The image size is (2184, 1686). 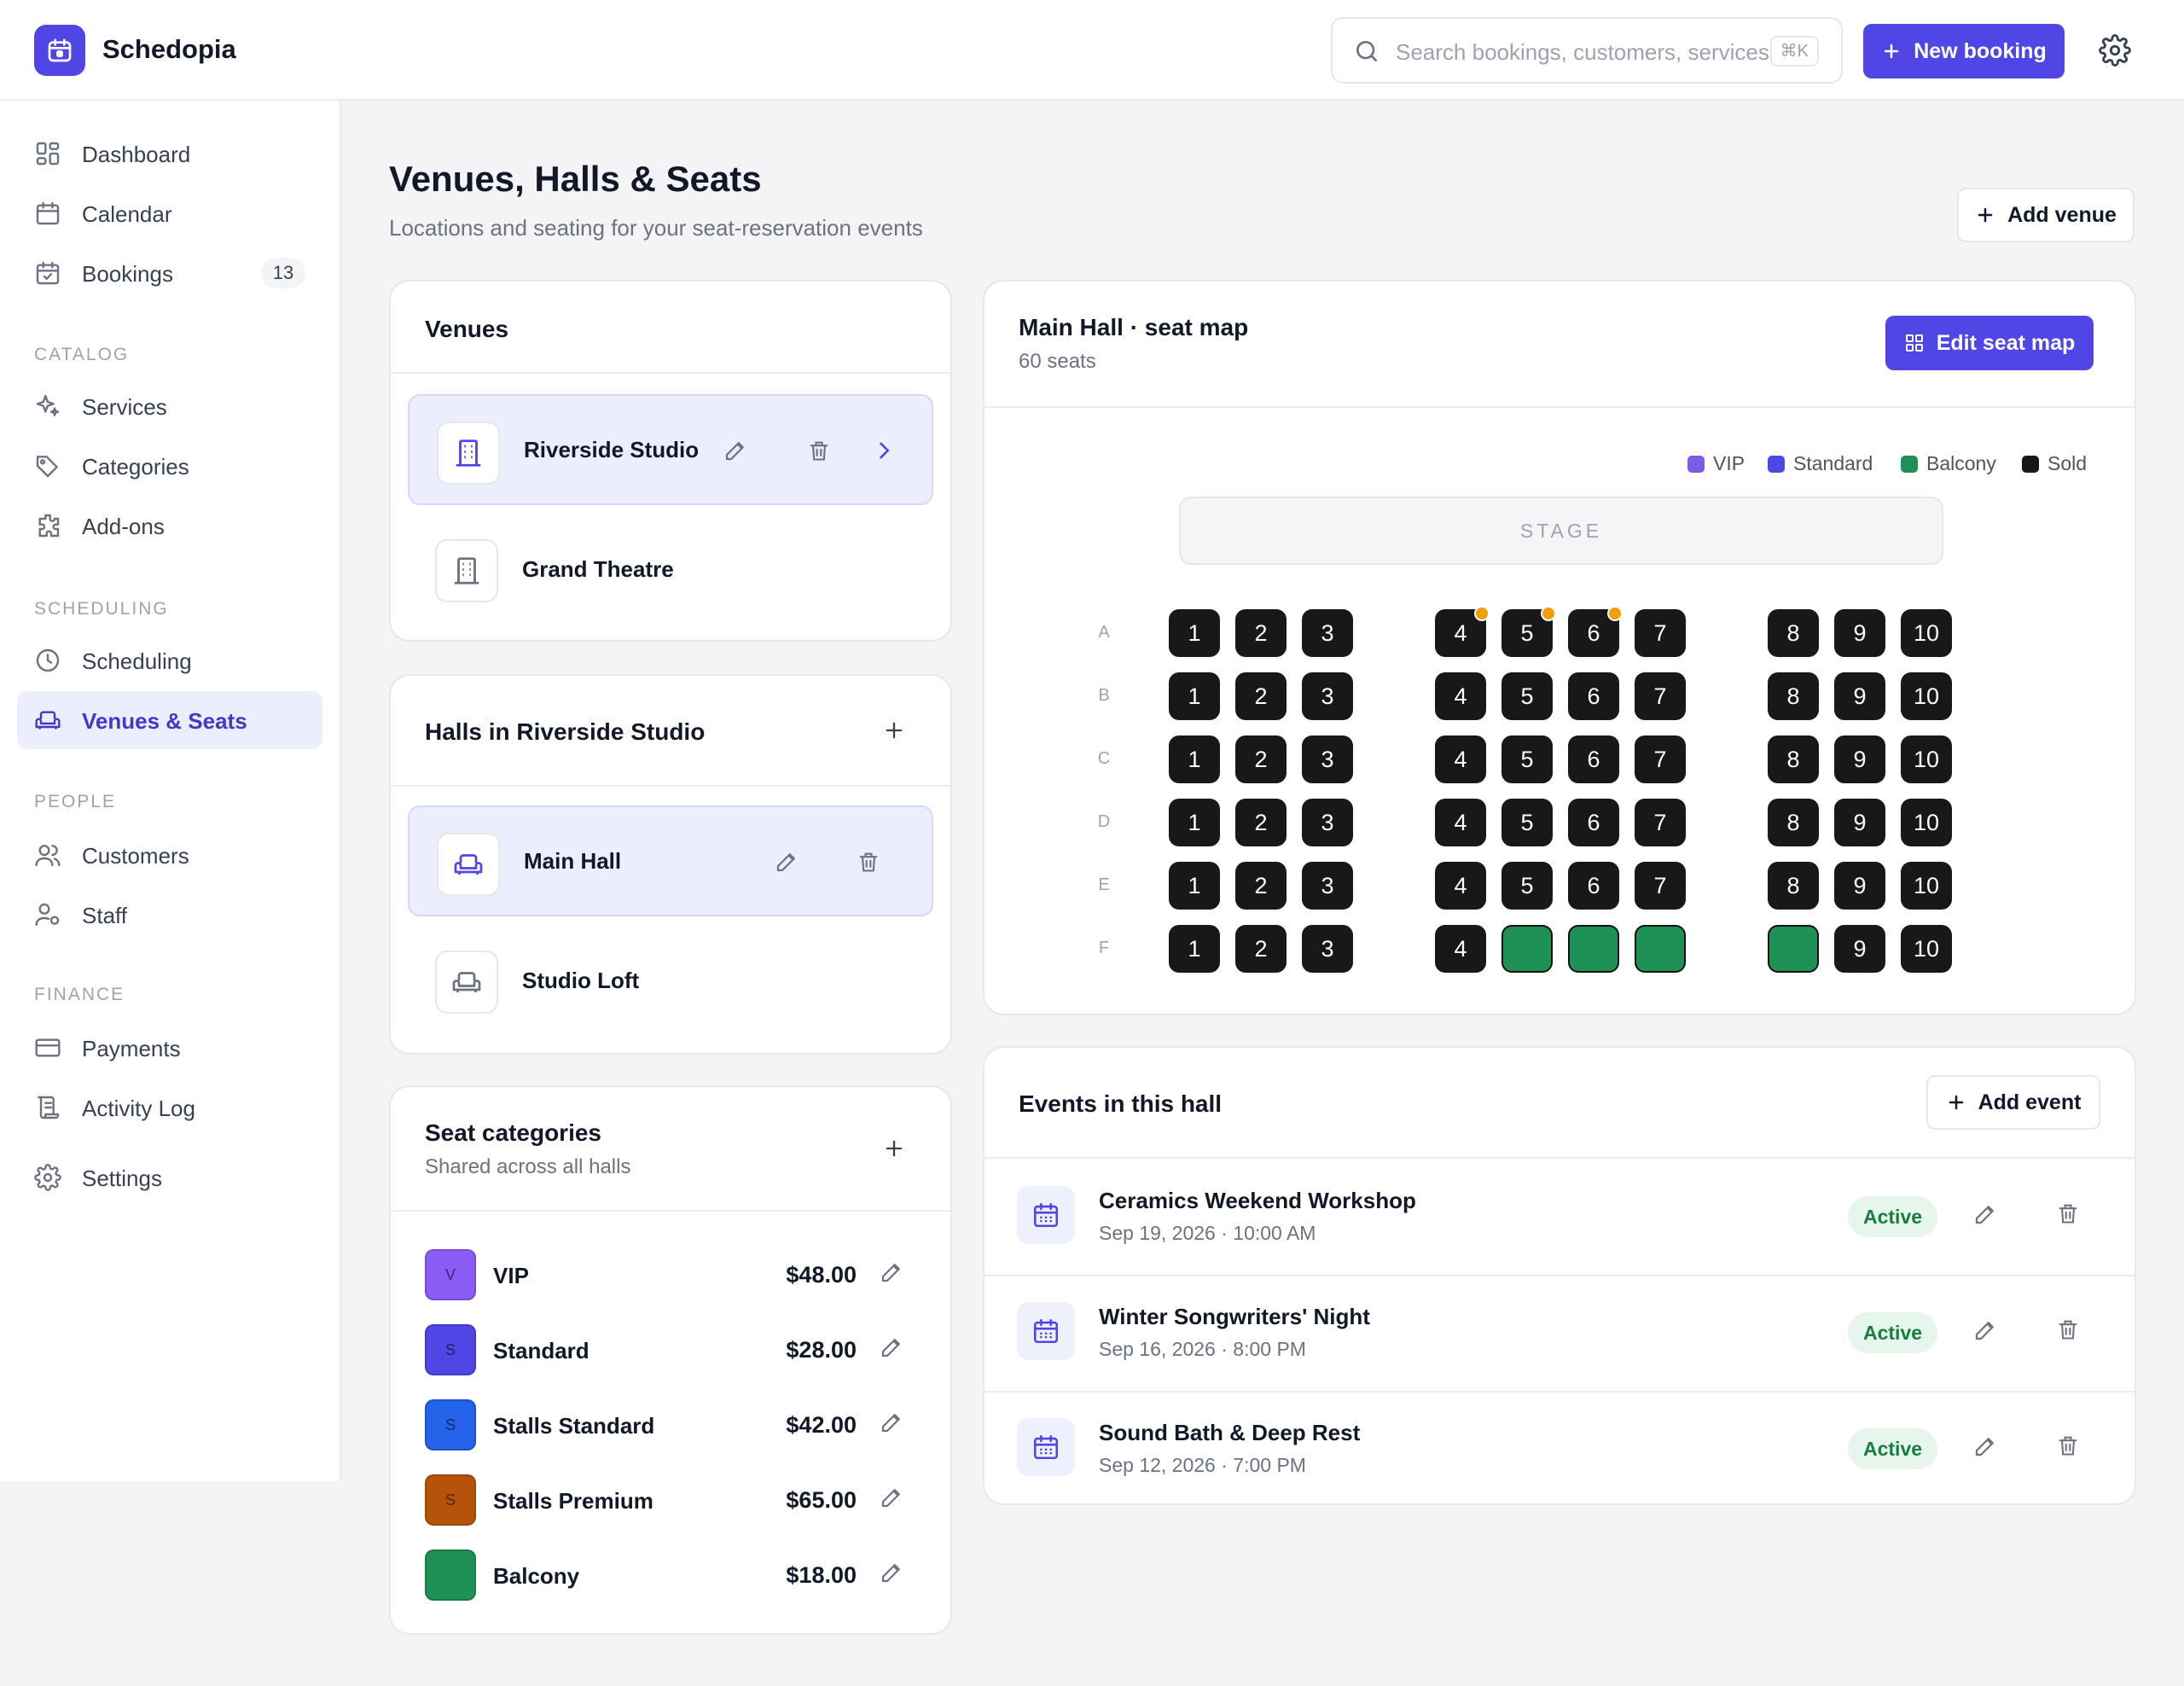 What do you see at coordinates (1660, 759) in the screenshot?
I see `seat-C7: 7` at bounding box center [1660, 759].